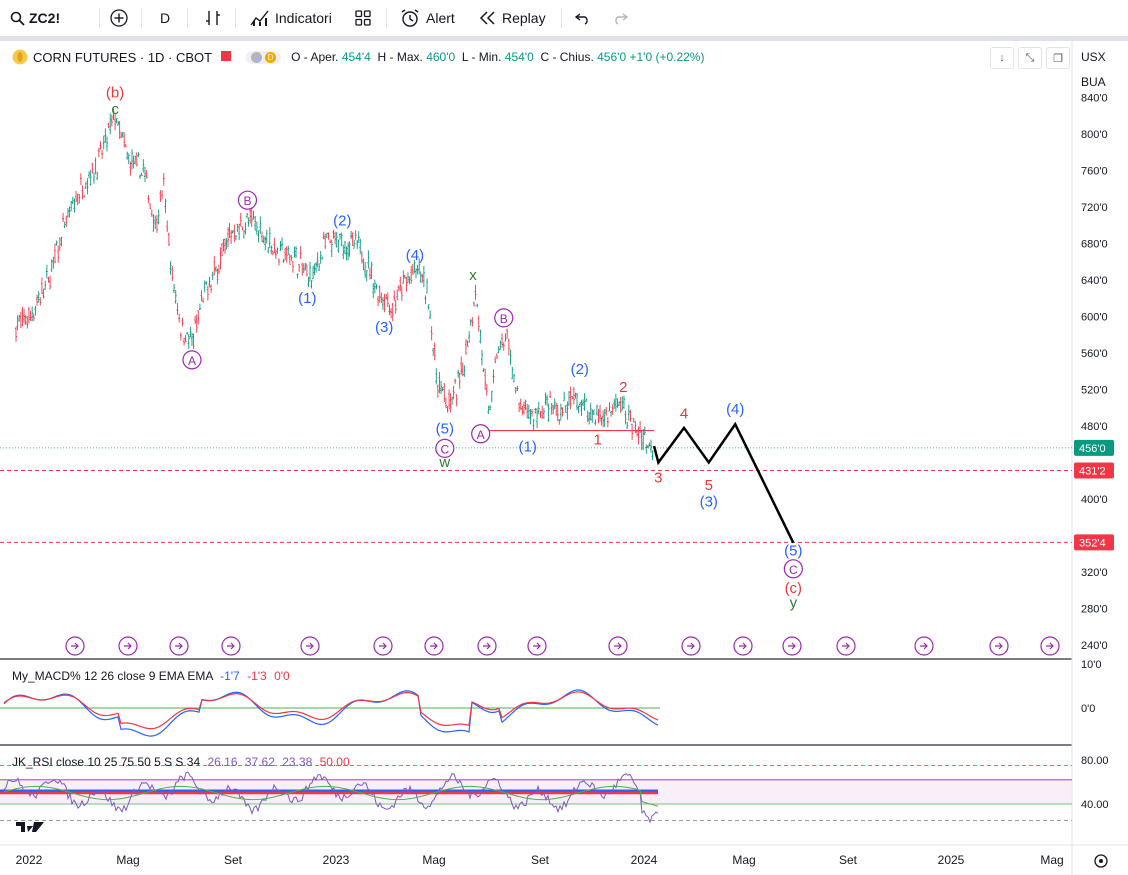 The image size is (1128, 875). I want to click on macd-tick-label: 10'0, so click(1091, 665).